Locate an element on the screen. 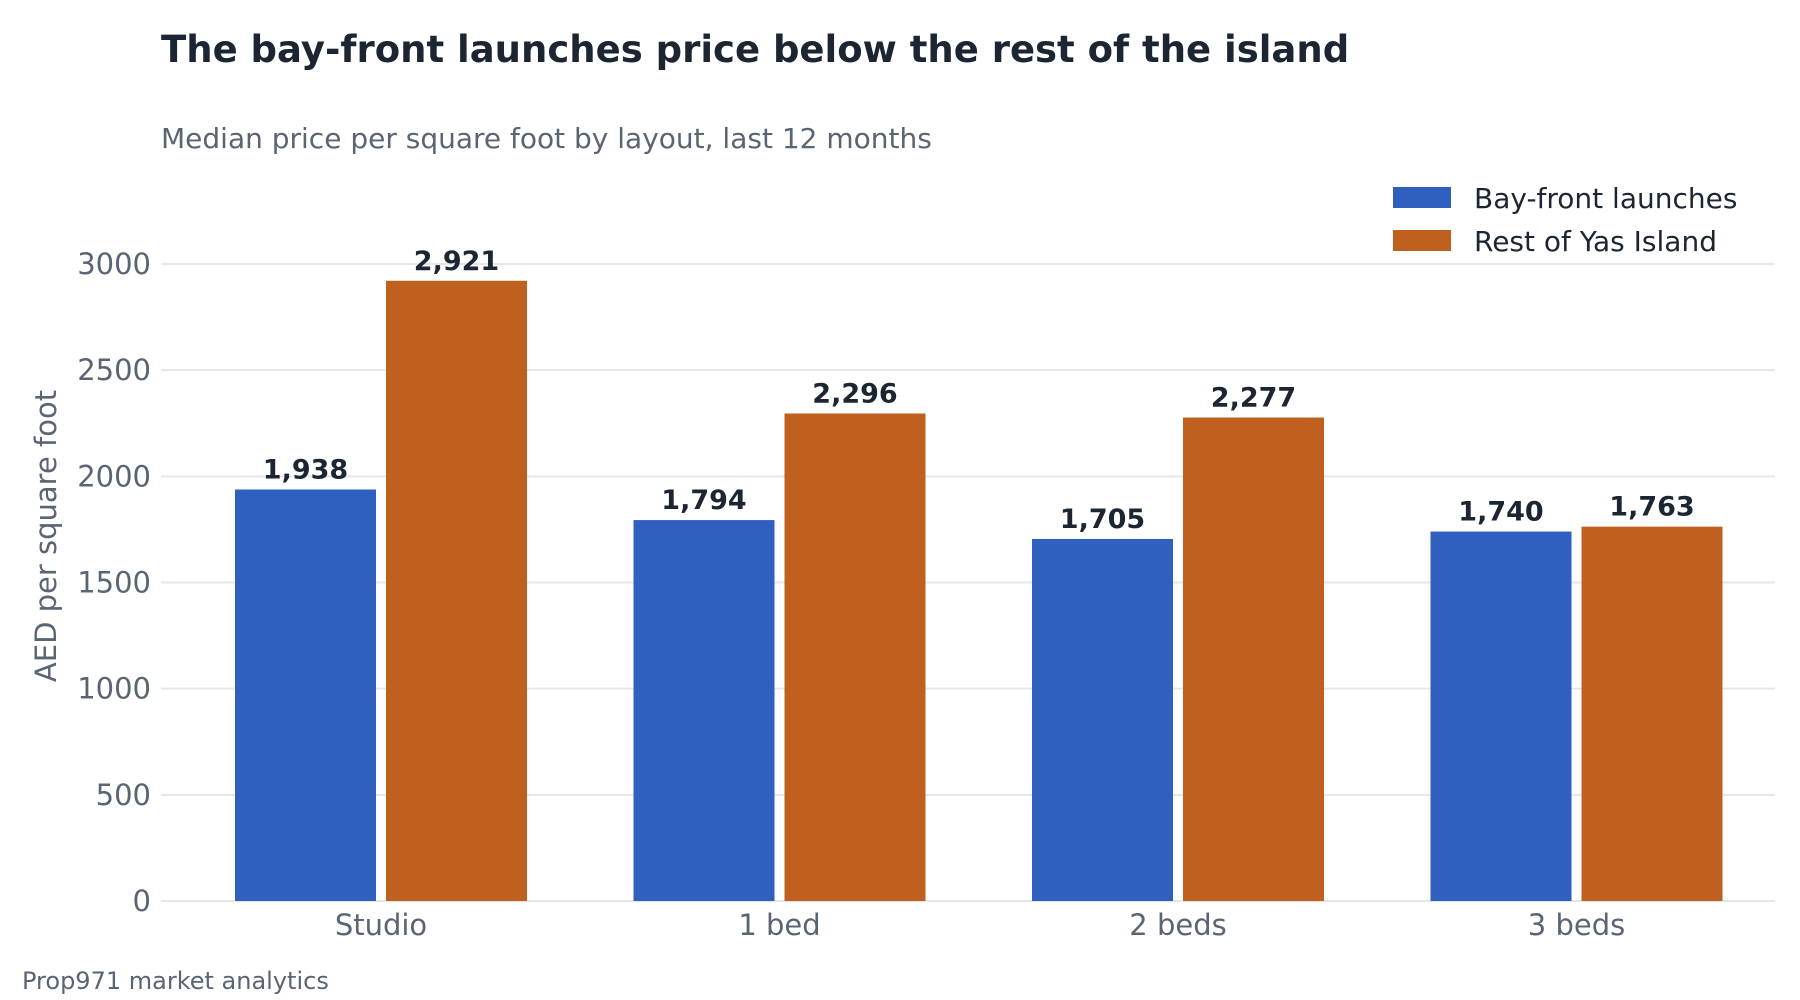  x-axis-ticks: Studio 1 bed 2 beds 3 beds is located at coordinates (980, 925).